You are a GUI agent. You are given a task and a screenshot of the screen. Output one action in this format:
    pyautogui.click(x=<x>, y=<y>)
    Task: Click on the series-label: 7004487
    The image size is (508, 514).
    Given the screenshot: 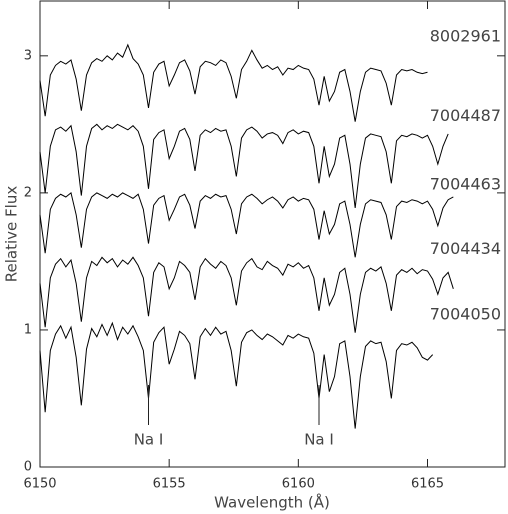 What is the action you would take?
    pyautogui.click(x=465, y=115)
    